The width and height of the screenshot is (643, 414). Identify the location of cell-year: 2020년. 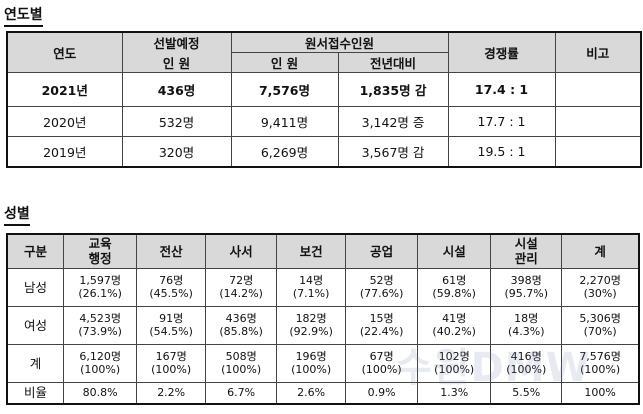
(64, 121).